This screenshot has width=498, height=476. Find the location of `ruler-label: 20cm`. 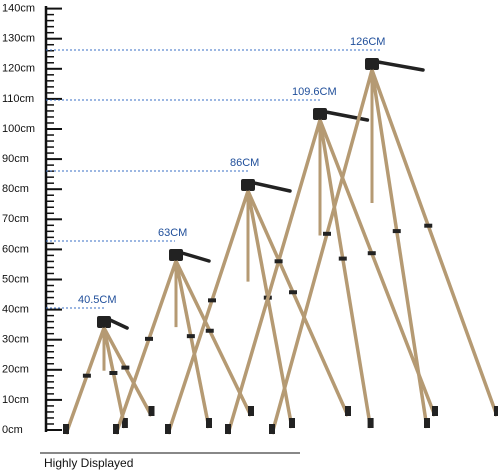

ruler-label: 20cm is located at coordinates (15, 370).